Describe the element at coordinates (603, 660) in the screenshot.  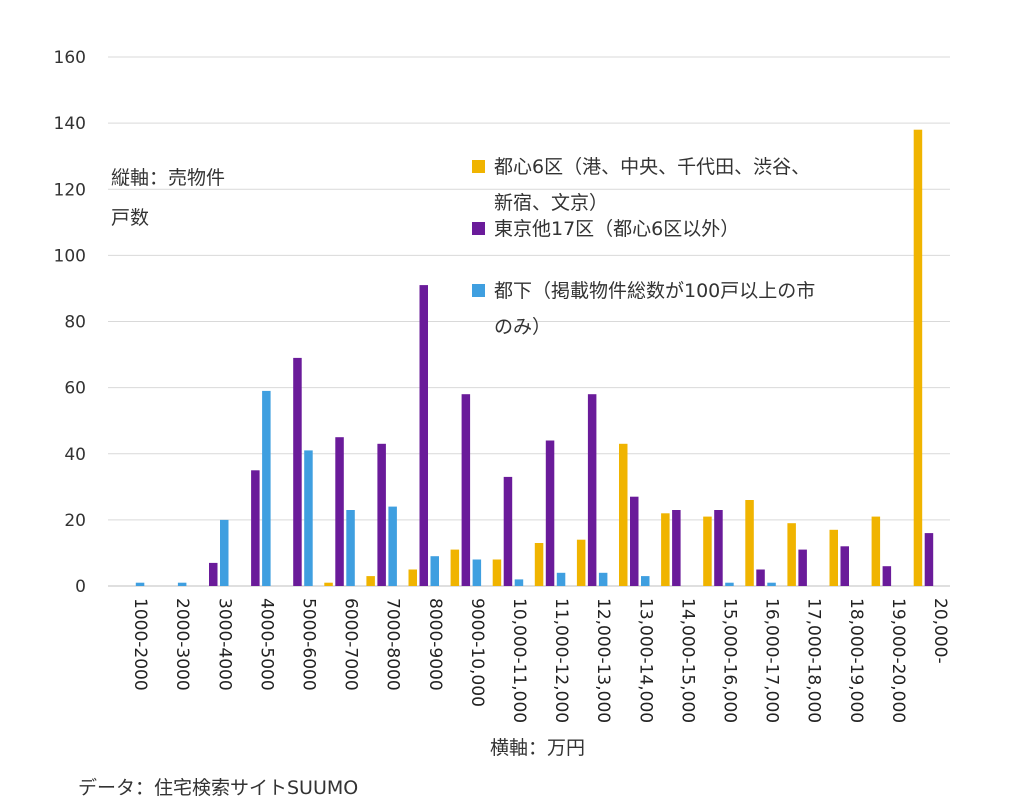
I see `x-tick-label: 12,000-13,000` at that location.